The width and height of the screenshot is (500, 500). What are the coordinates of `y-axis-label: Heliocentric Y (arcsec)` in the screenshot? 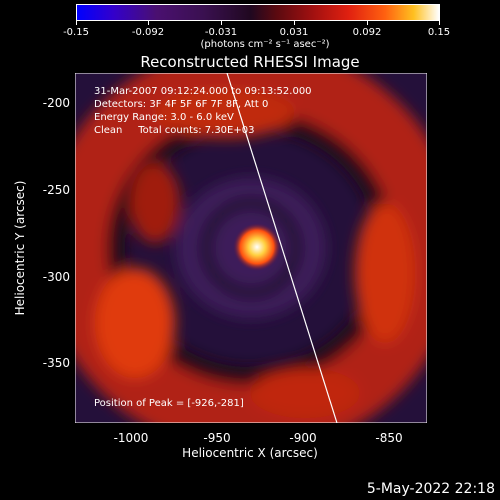 It's located at (20, 248).